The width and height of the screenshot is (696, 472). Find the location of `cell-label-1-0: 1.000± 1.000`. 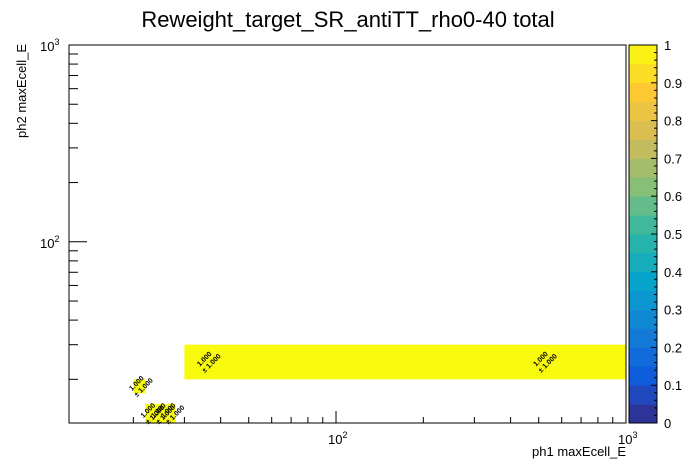

cell-label-1-0: 1.000± 1.000 is located at coordinates (141, 387).